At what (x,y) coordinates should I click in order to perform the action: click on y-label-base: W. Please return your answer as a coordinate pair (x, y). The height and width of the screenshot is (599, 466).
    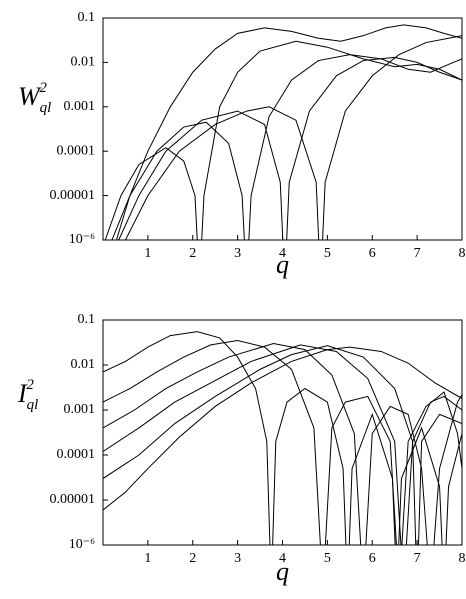
    Looking at the image, I should click on (30, 96).